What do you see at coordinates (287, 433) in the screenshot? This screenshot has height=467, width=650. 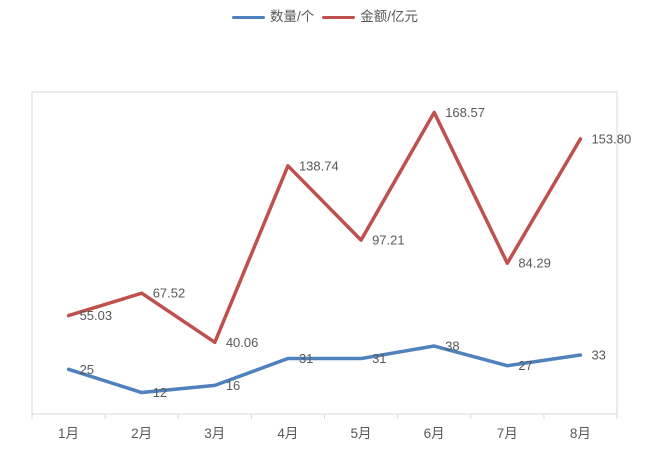 I see `x-axis-label: 4月` at bounding box center [287, 433].